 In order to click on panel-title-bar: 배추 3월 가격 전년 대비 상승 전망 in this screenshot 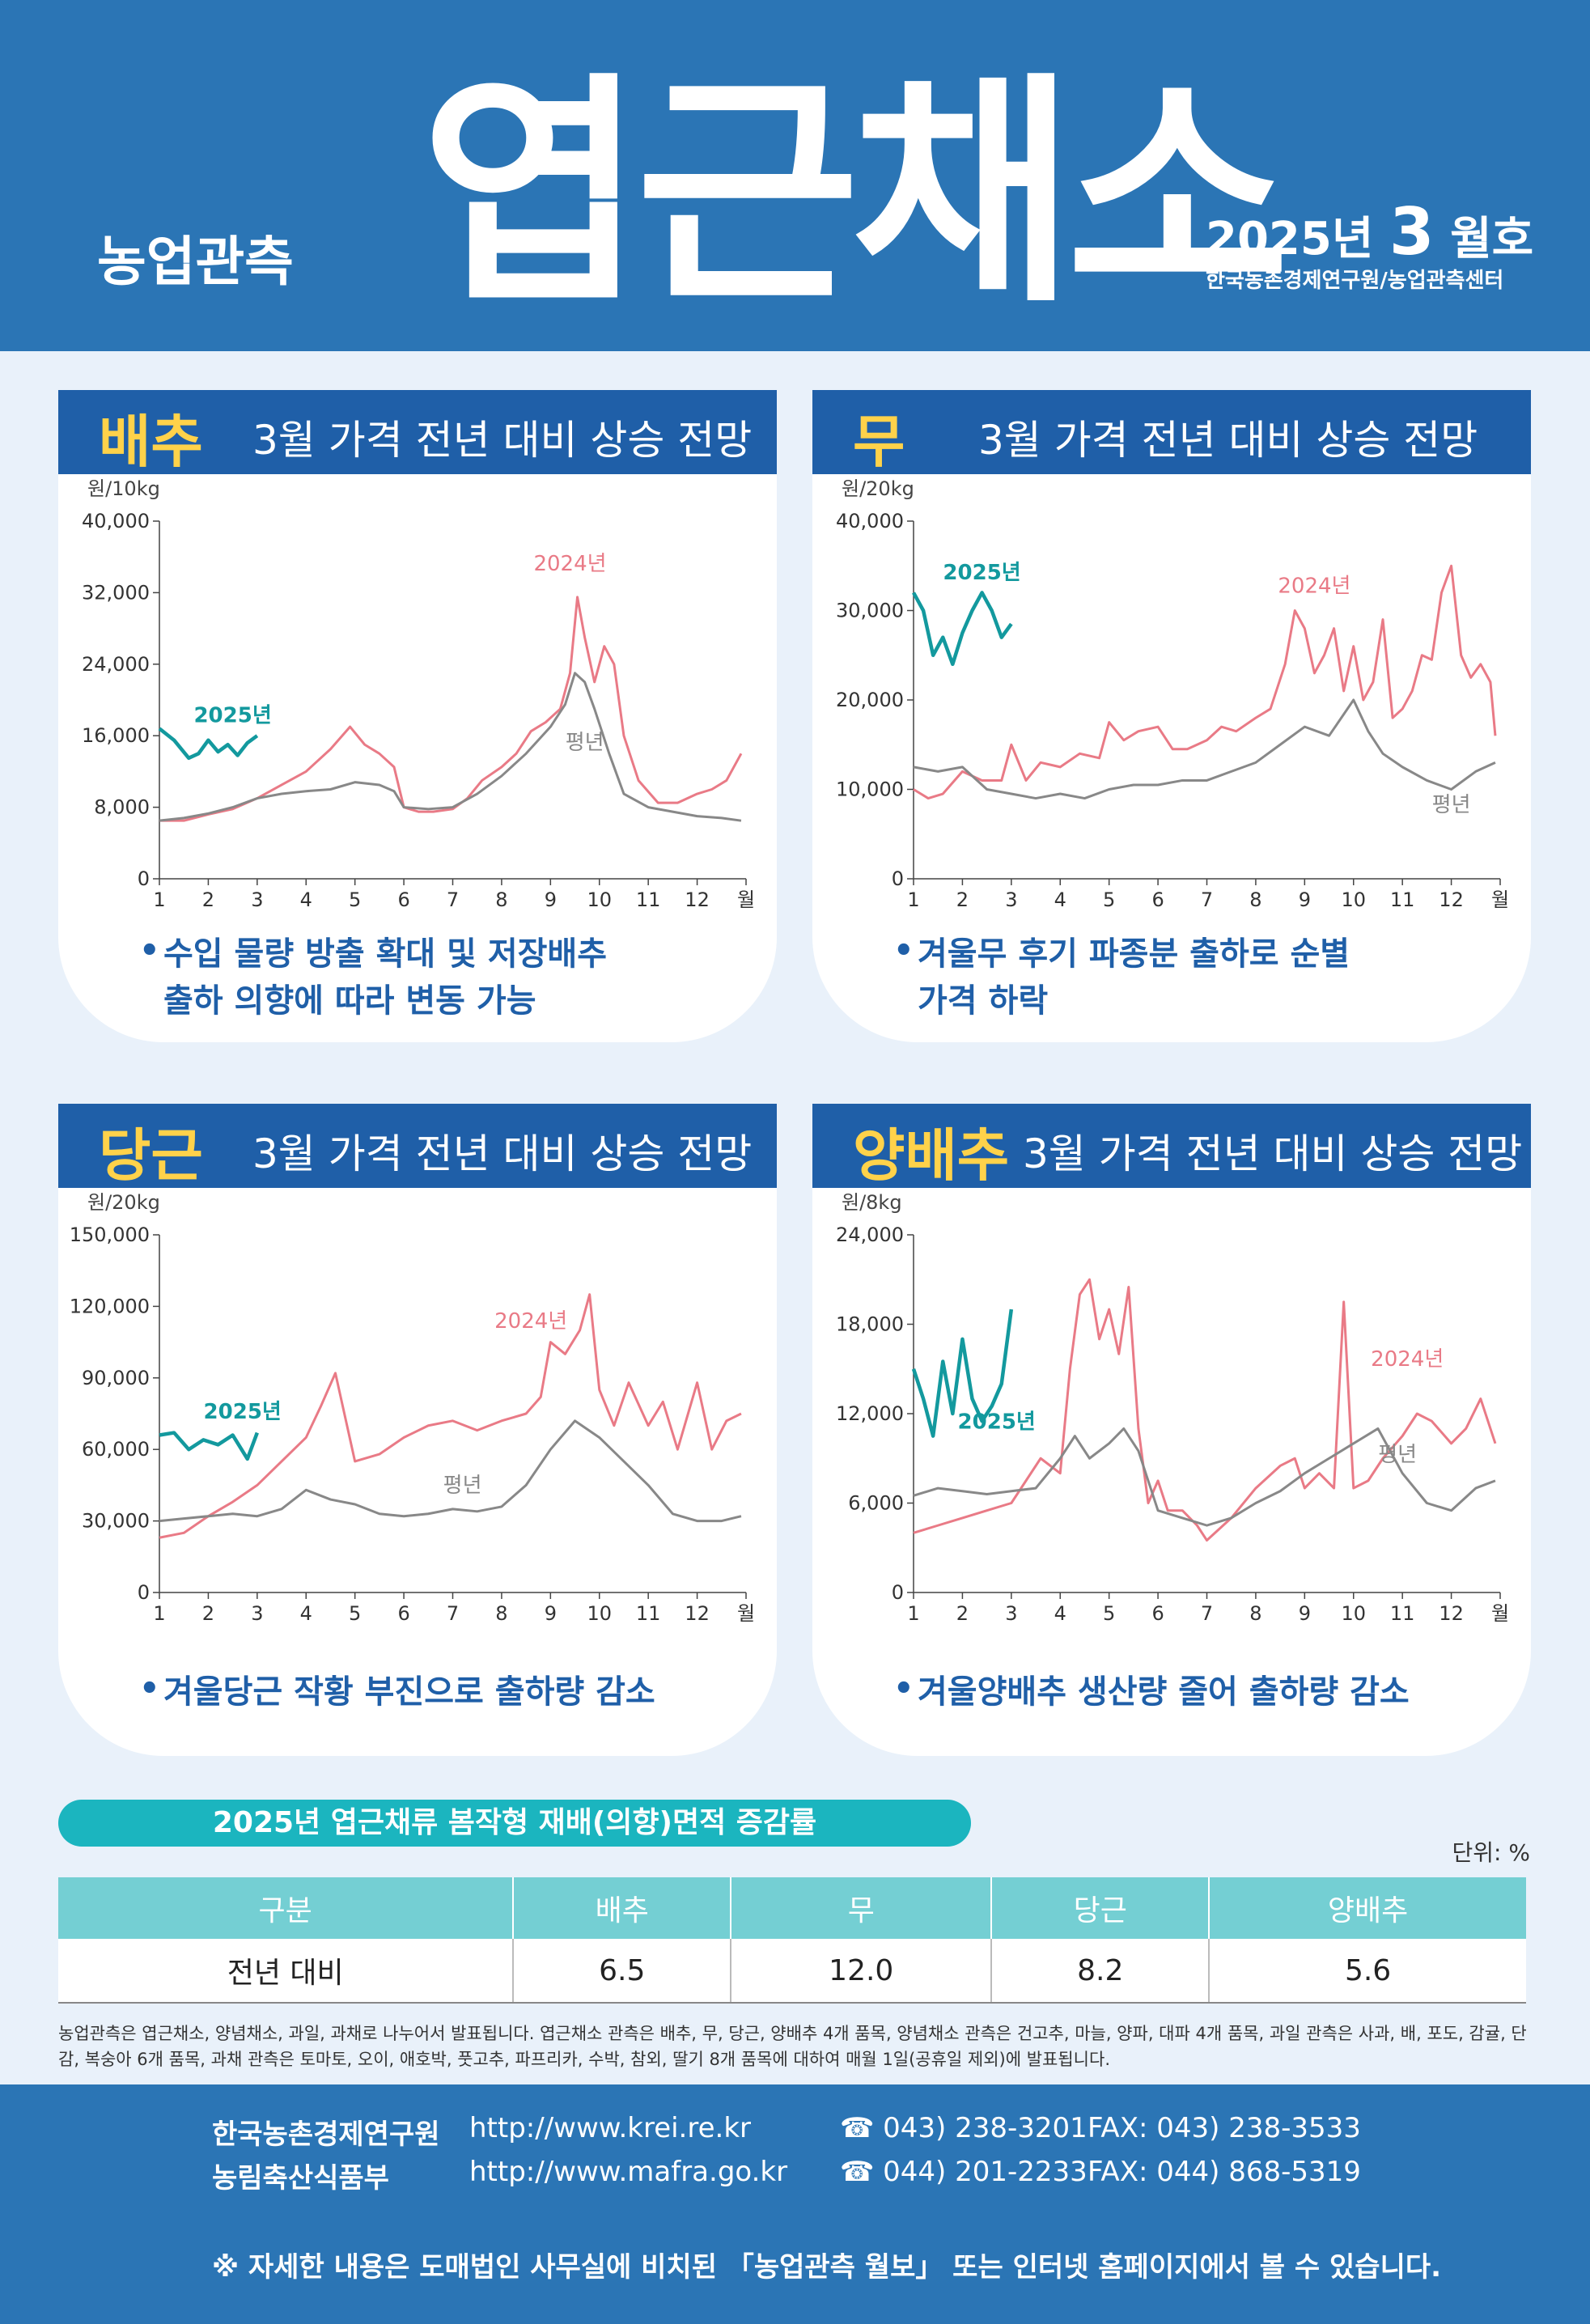, I will do `click(417, 433)`.